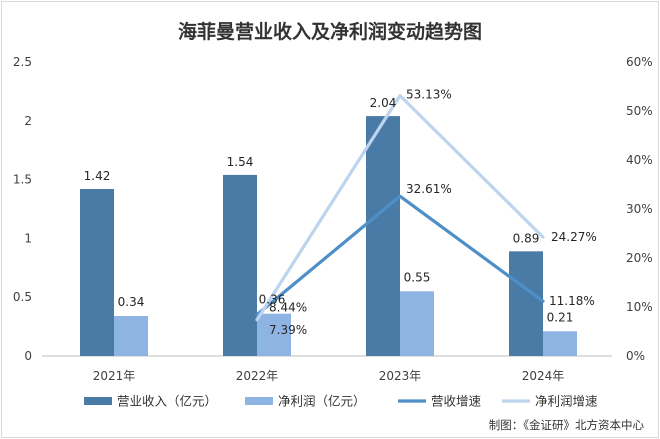 This screenshot has height=439, width=660. I want to click on x-tick-label: 2024年, so click(543, 376).